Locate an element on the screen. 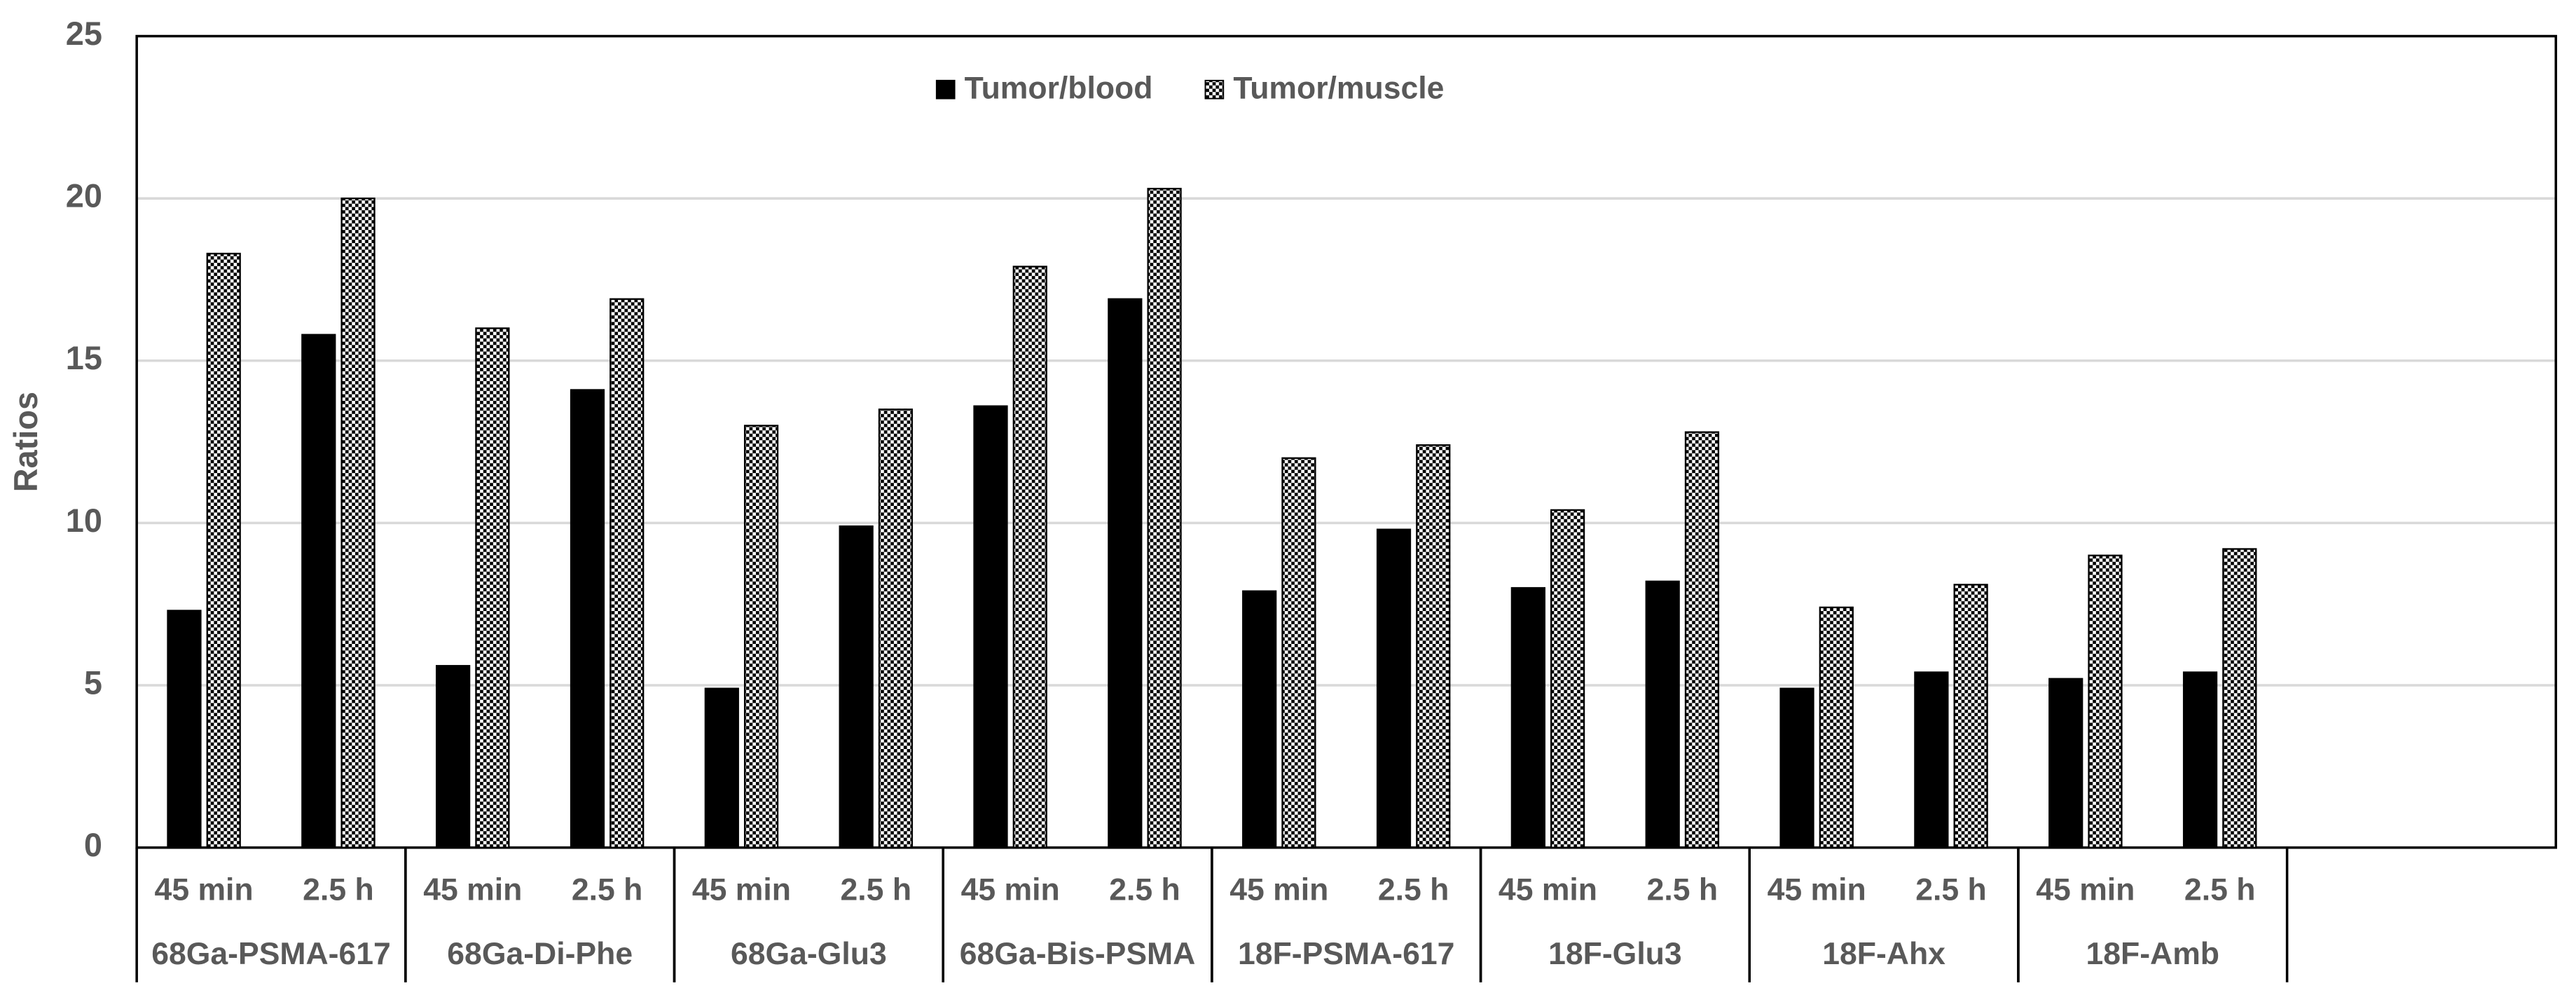 This screenshot has width=2576, height=1002. group-label: 18F-Ahx is located at coordinates (1883, 954).